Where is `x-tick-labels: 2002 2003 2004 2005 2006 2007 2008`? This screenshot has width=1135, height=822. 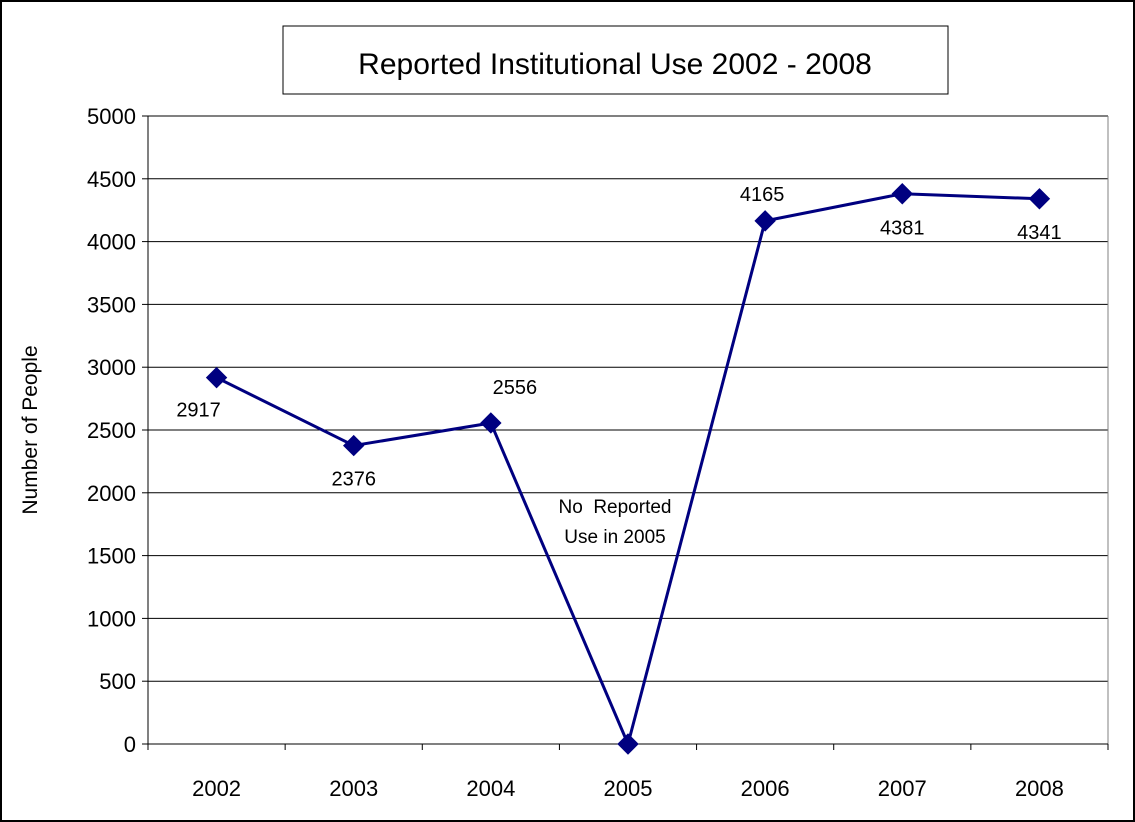 x-tick-labels: 2002 2003 2004 2005 2006 2007 2008 is located at coordinates (628, 788).